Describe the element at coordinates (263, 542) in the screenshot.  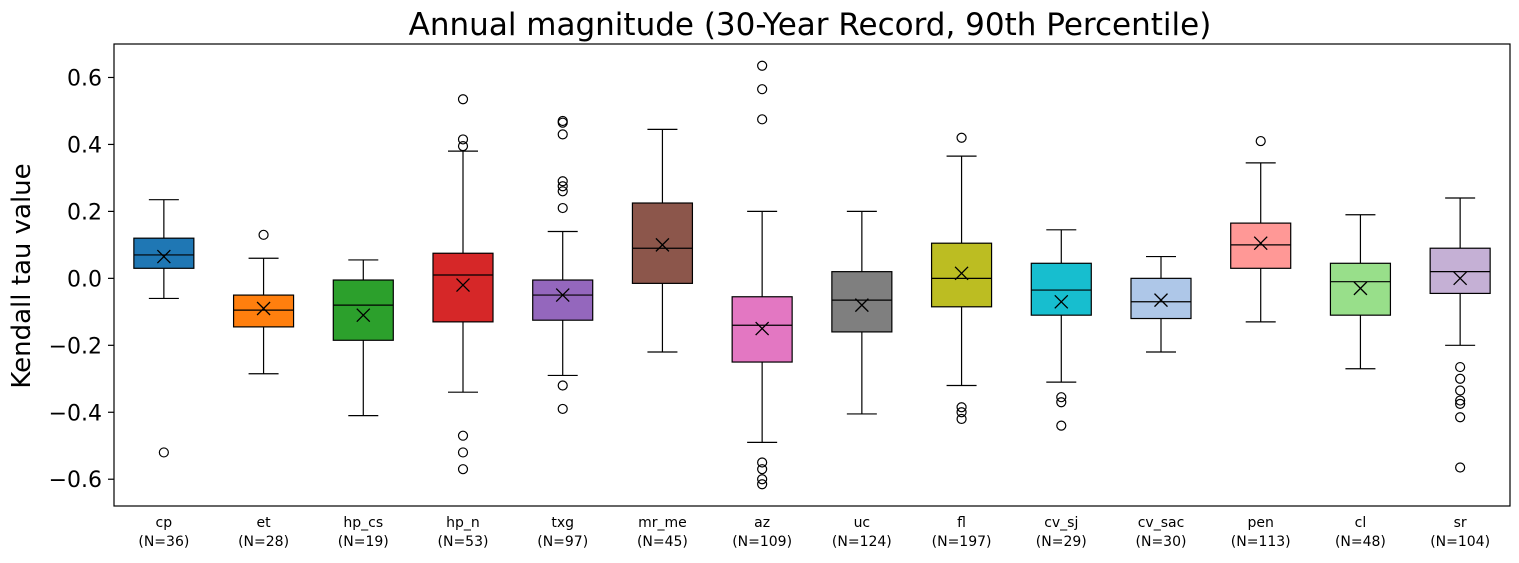
I see `x-tick-count: (N=28)` at that location.